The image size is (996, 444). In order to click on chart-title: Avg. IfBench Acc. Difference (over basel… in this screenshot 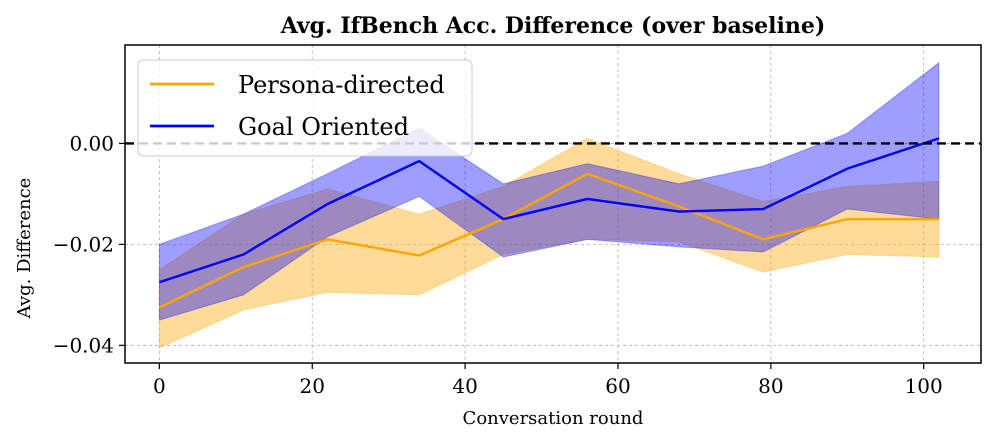, I will do `click(553, 26)`.